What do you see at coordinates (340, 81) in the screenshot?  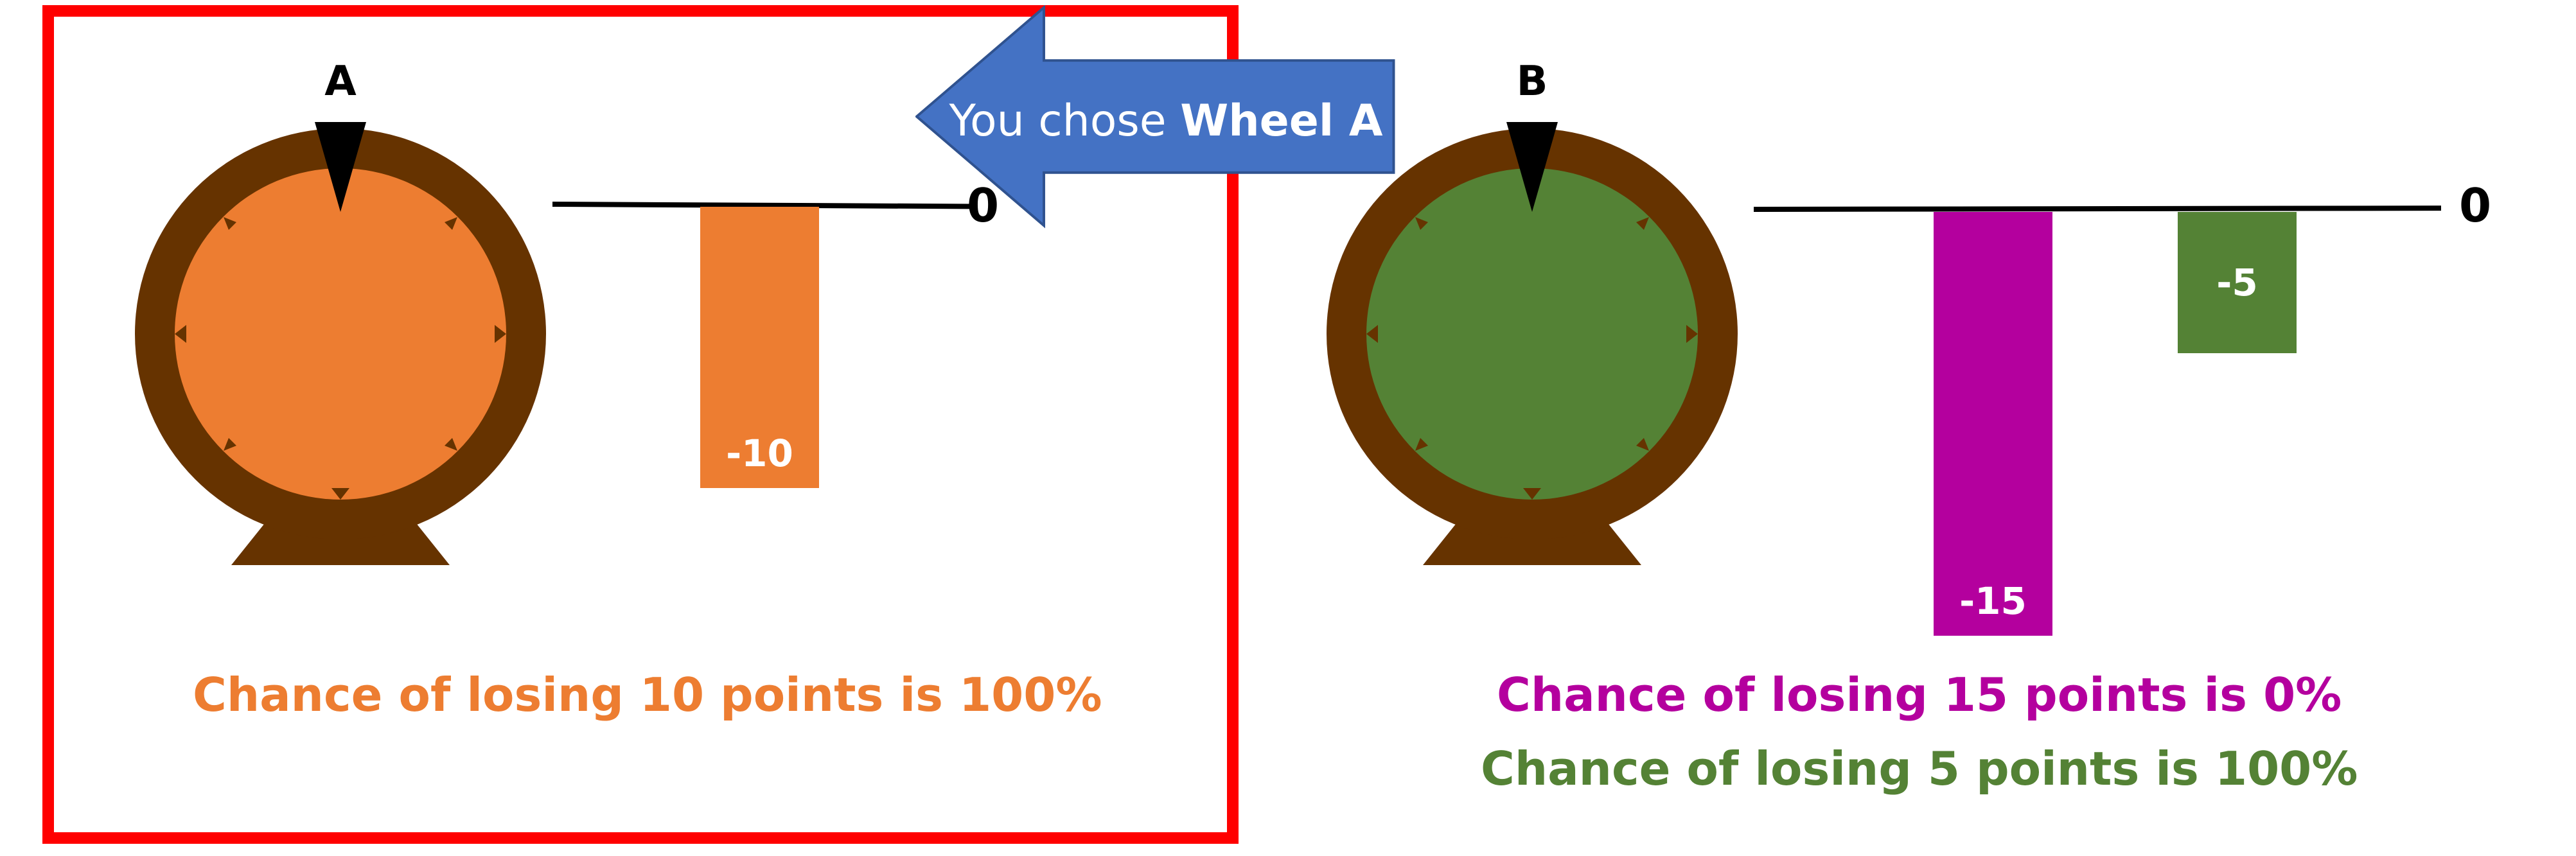 I see `wheel-a-label: A` at bounding box center [340, 81].